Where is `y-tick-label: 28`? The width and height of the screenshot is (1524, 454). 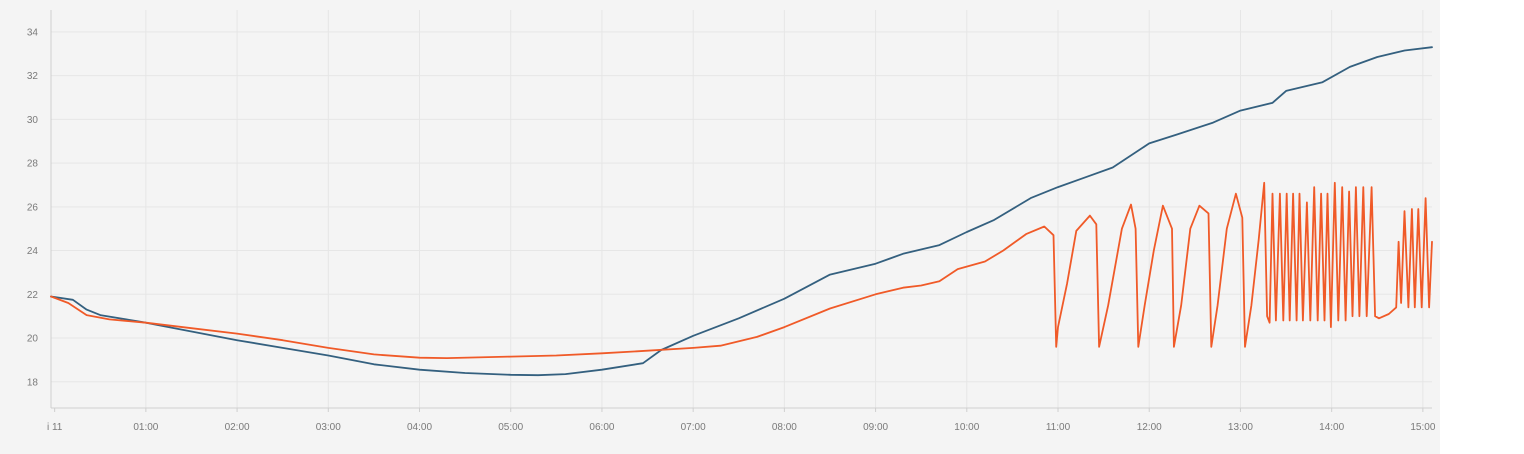 y-tick-label: 28 is located at coordinates (33, 164).